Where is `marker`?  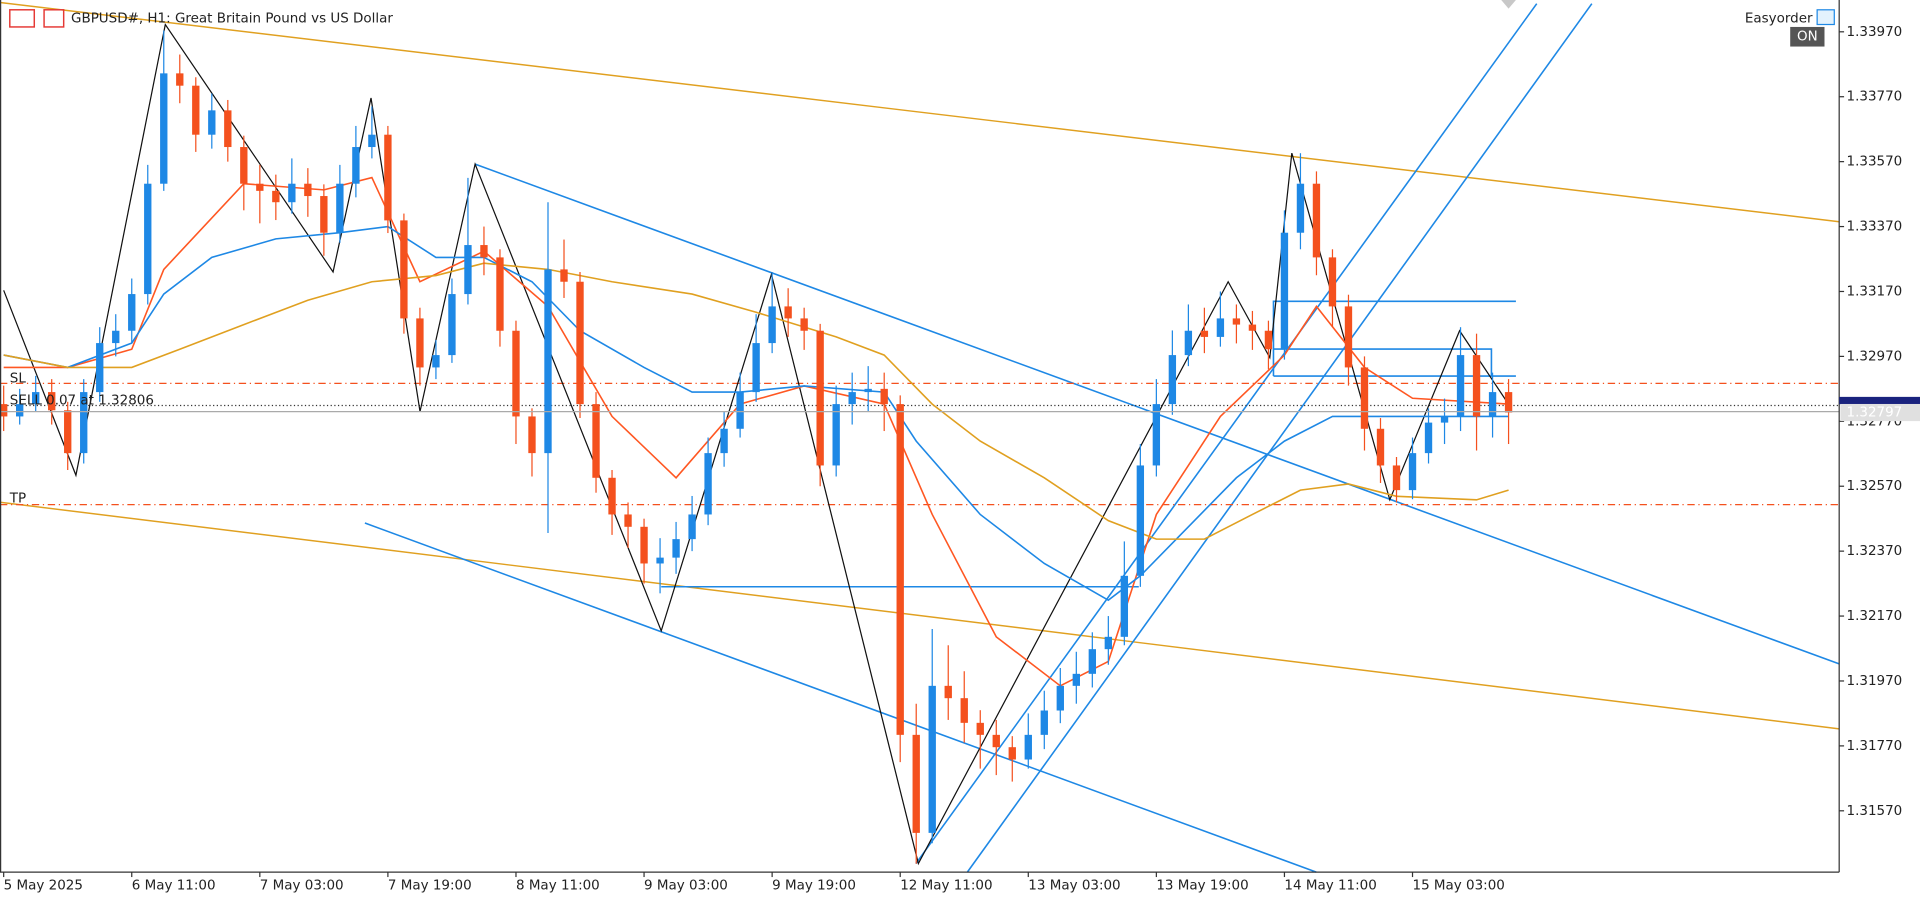 marker is located at coordinates (1508, 4).